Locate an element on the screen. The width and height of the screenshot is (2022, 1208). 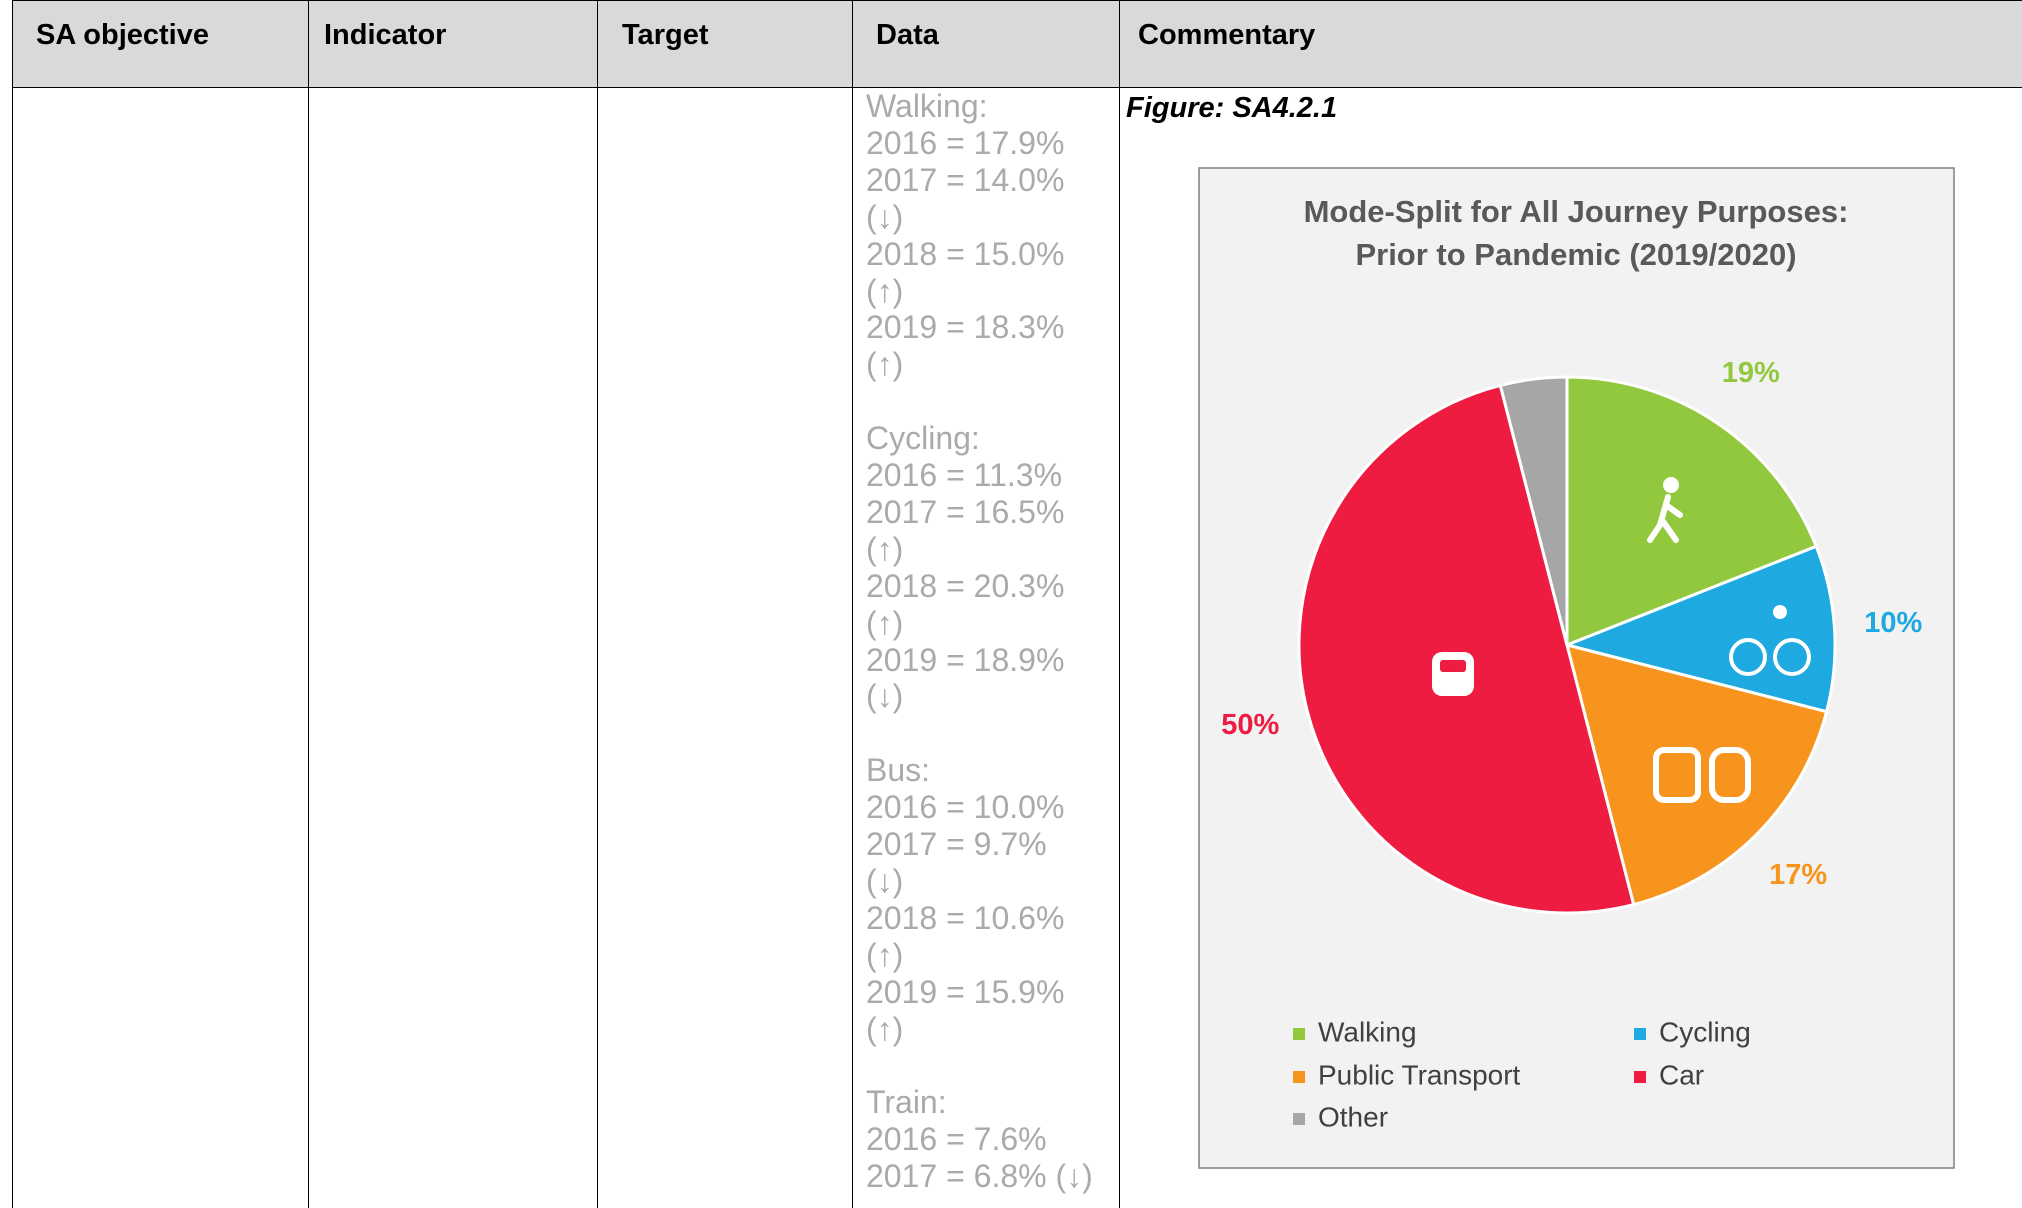
data-line: 2016 = 17.9% is located at coordinates (965, 142).